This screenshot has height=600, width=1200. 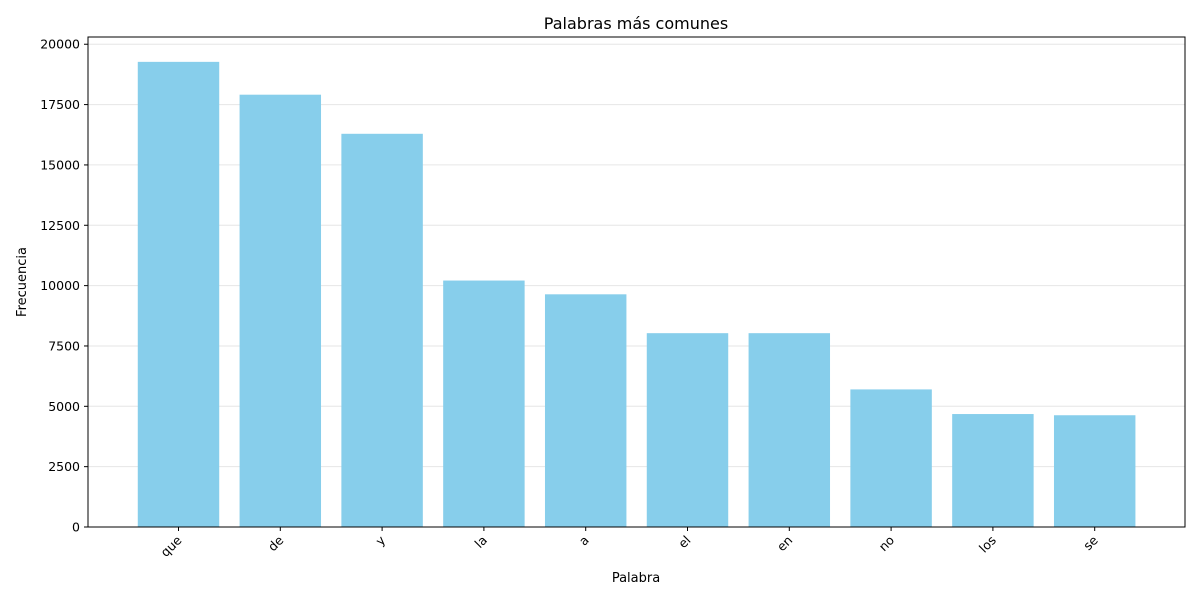 I want to click on x-tick-label: la, so click(x=481, y=542).